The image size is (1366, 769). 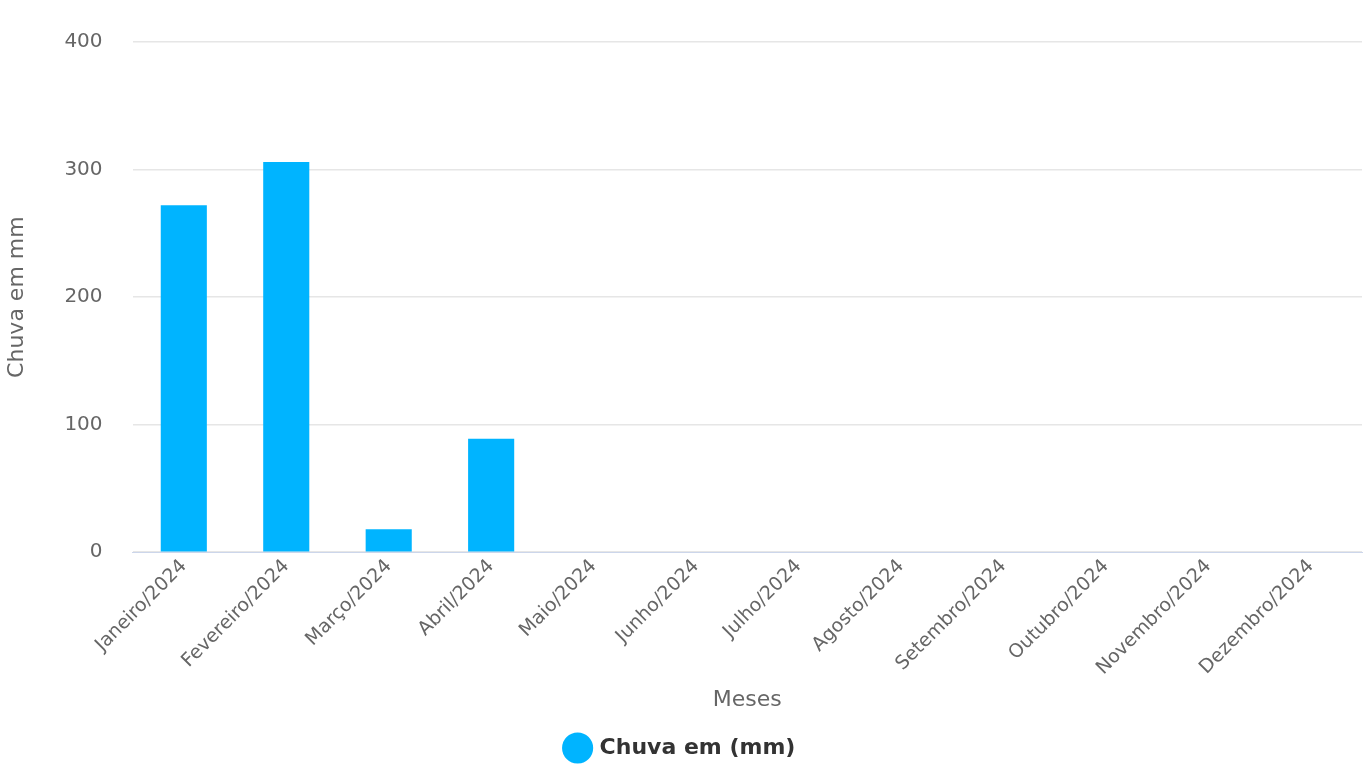 What do you see at coordinates (83, 422) in the screenshot?
I see `y-tick-label: 100` at bounding box center [83, 422].